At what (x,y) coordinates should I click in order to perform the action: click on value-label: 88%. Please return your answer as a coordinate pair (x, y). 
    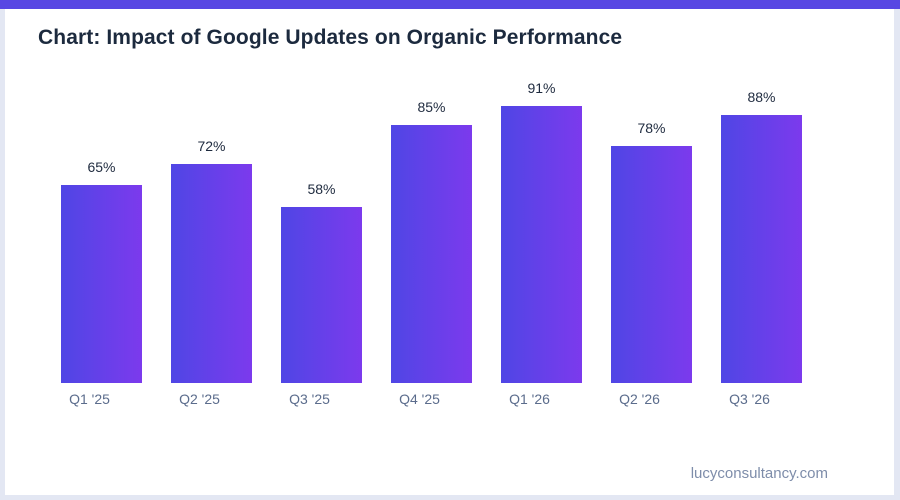
    Looking at the image, I should click on (761, 97).